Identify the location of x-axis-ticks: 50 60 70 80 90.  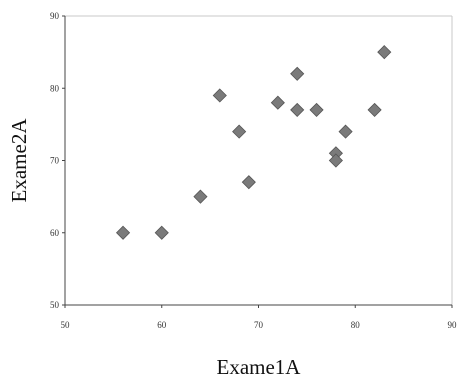
(259, 317).